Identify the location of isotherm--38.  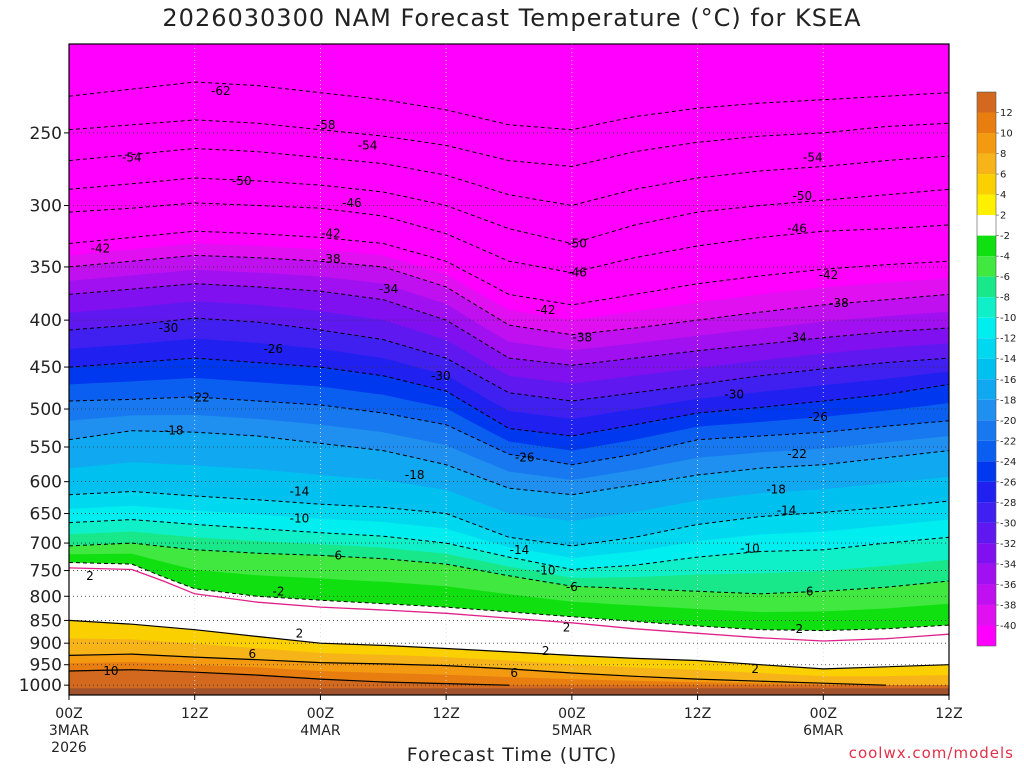
(509, 295).